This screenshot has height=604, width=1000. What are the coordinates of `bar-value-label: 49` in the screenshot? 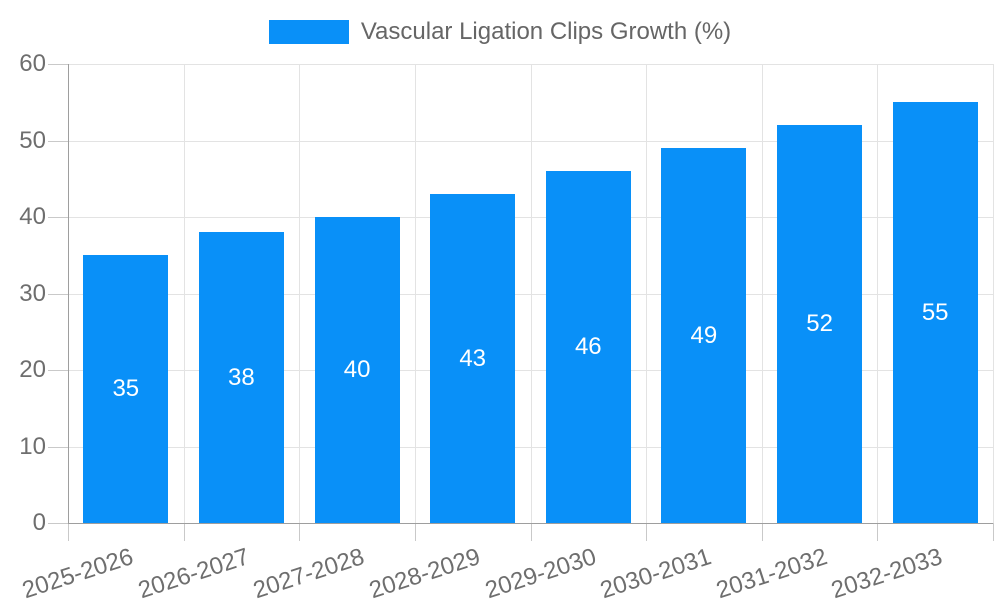 It's located at (704, 335).